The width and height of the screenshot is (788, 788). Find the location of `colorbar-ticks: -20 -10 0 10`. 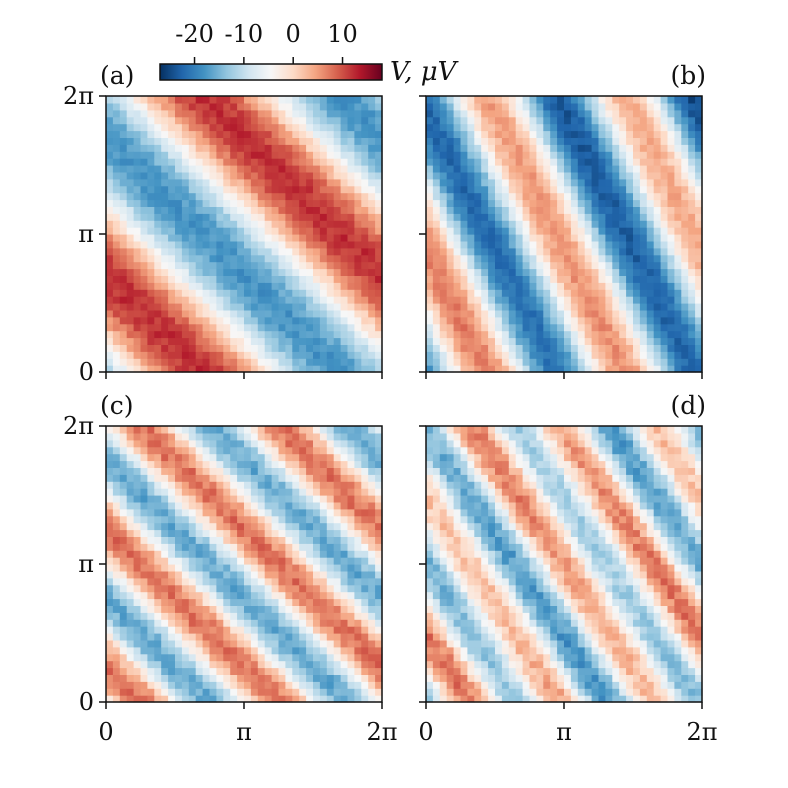

colorbar-ticks: -20 -10 0 10 is located at coordinates (266, 42).